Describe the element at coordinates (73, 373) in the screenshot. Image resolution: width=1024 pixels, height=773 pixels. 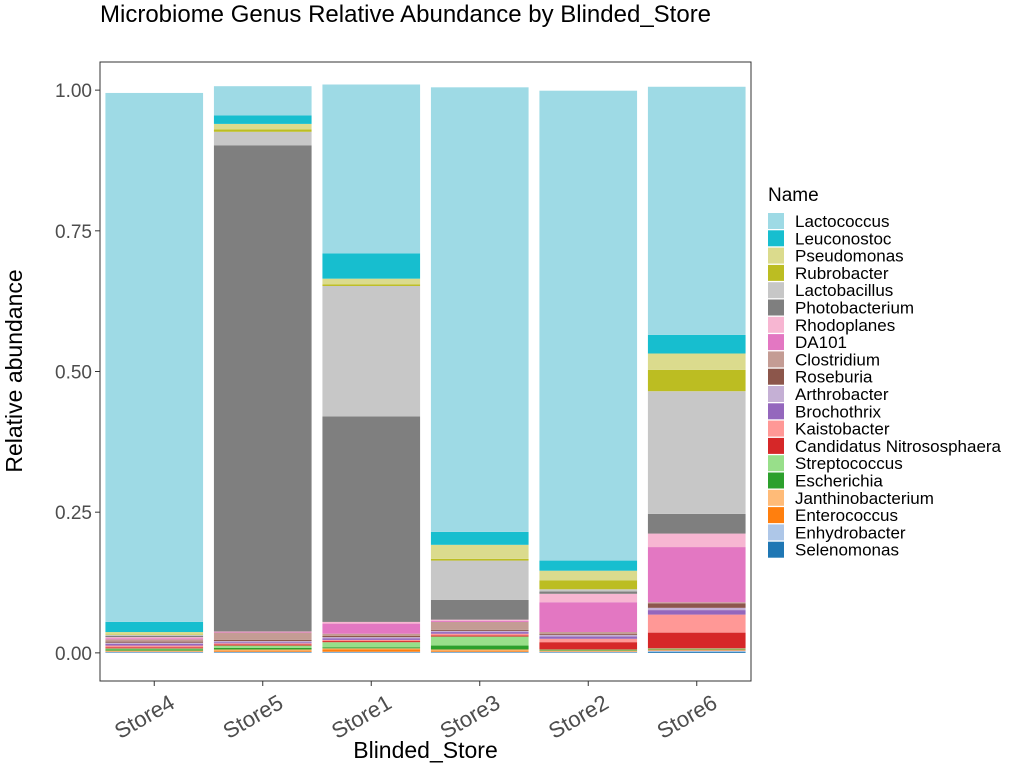
I see `y-tick-label: 0.50` at that location.